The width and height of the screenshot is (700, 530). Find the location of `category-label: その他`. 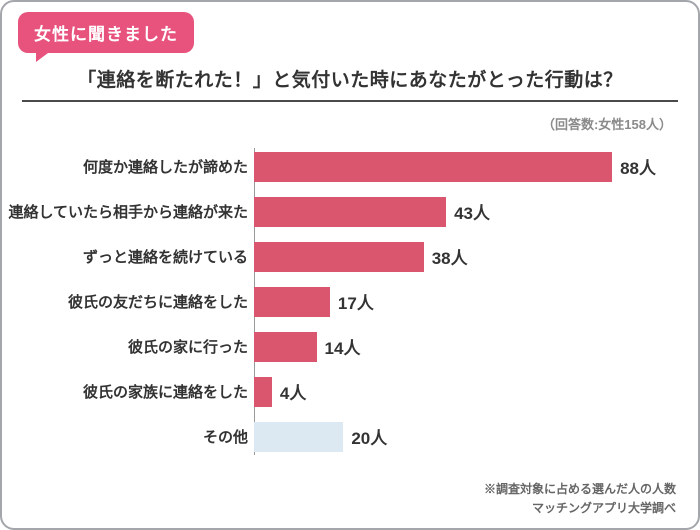

category-label: その他 is located at coordinates (225, 437).